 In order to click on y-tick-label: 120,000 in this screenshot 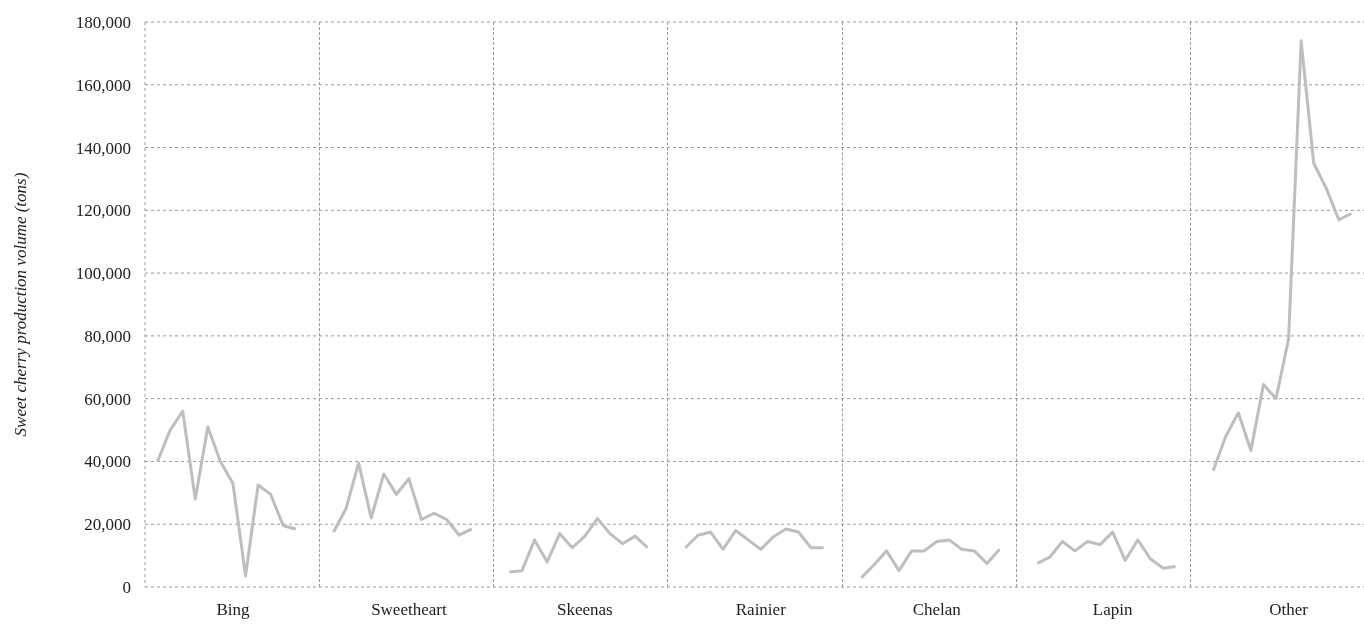, I will do `click(103, 211)`.